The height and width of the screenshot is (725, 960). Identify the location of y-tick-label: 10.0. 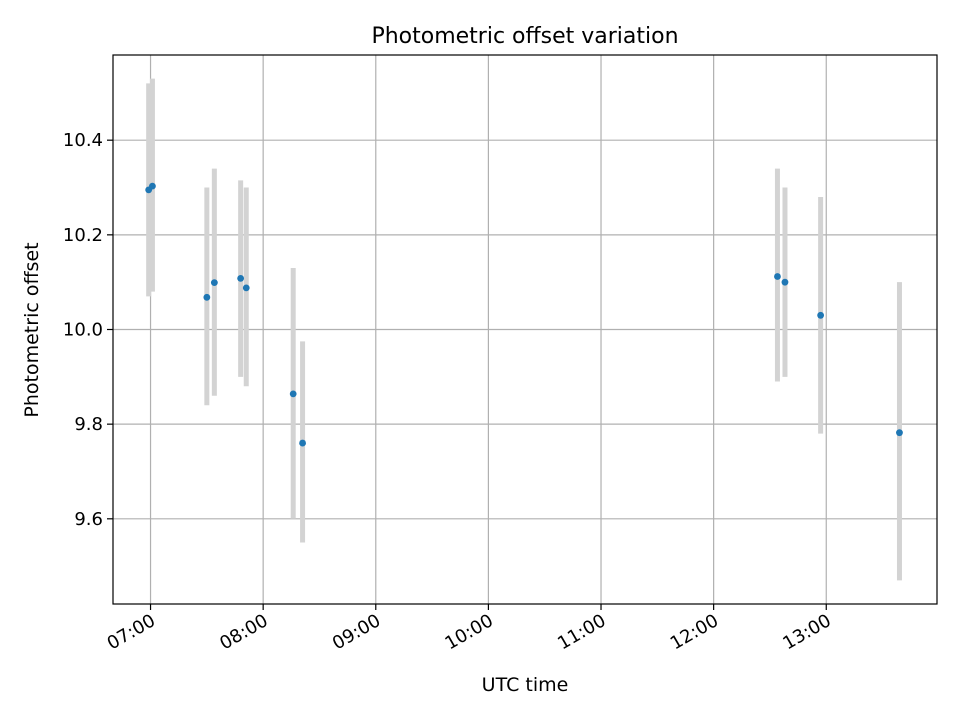
(83, 330).